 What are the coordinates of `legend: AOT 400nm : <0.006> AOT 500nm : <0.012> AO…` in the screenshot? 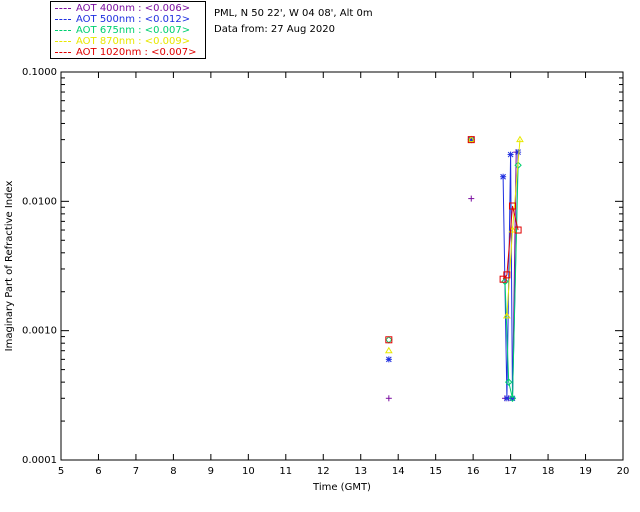 It's located at (128, 30).